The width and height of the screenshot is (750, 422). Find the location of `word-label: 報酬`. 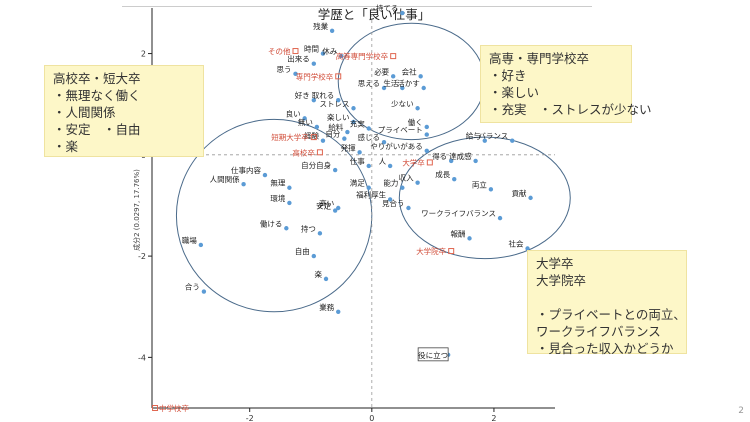

word-label: 報酬 is located at coordinates (458, 233).